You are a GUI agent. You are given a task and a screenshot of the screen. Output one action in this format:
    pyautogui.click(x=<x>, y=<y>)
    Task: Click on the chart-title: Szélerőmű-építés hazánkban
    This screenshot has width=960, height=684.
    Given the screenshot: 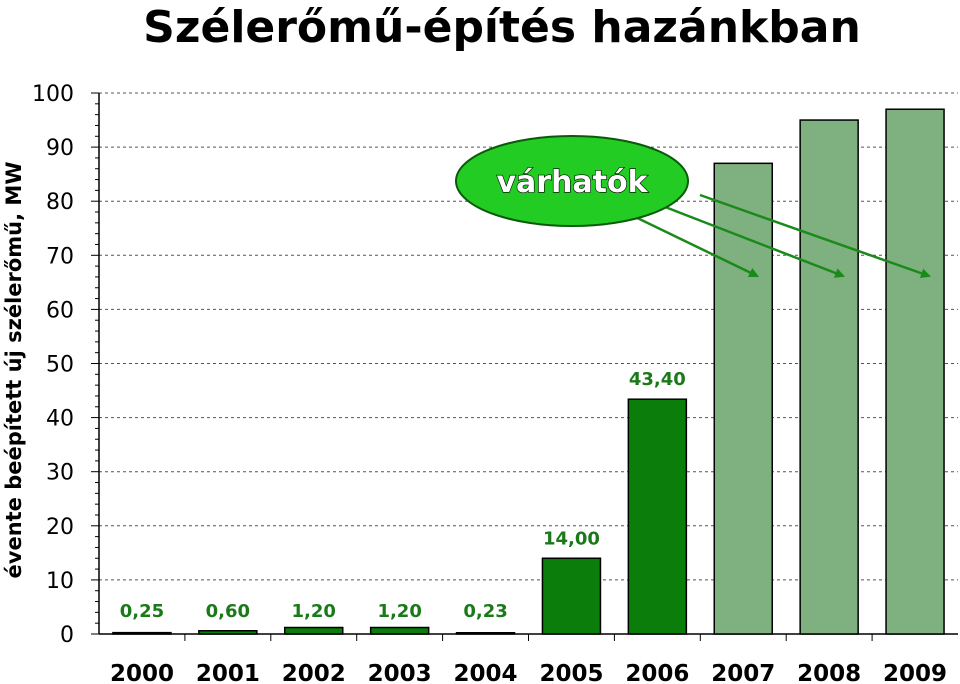 What is the action you would take?
    pyautogui.click(x=502, y=27)
    